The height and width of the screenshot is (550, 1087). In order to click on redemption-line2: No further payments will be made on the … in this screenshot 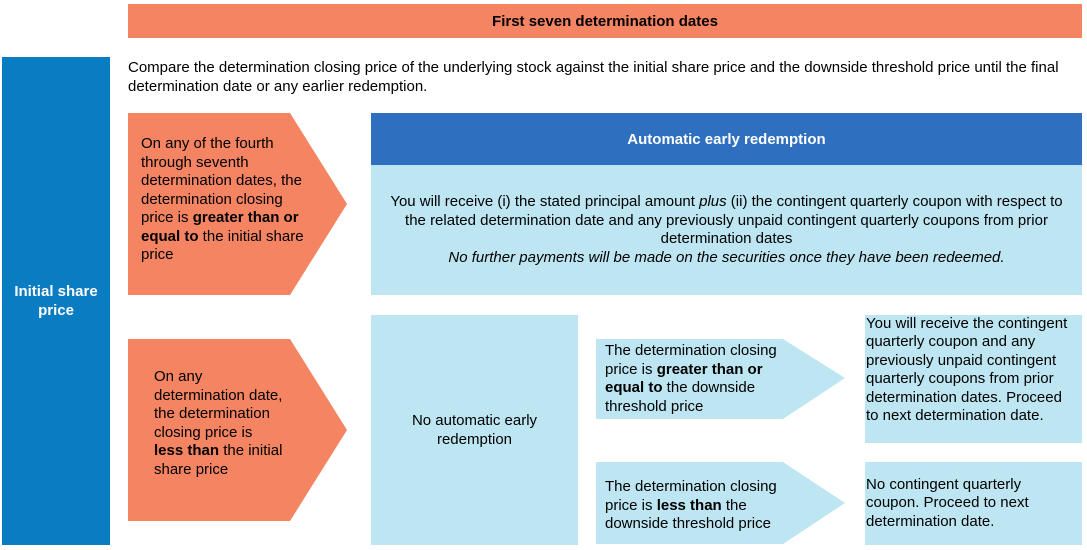, I will do `click(726, 257)`.